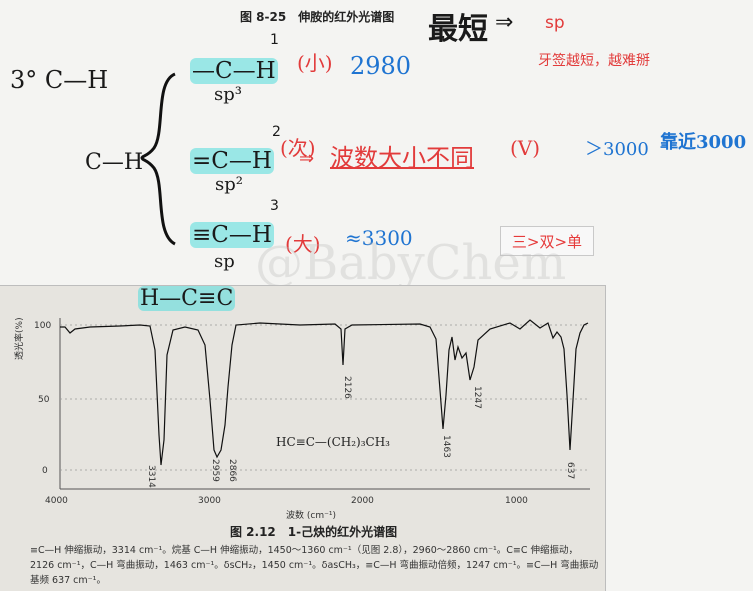  What do you see at coordinates (158, 159) in the screenshot?
I see `brace-icon` at bounding box center [158, 159].